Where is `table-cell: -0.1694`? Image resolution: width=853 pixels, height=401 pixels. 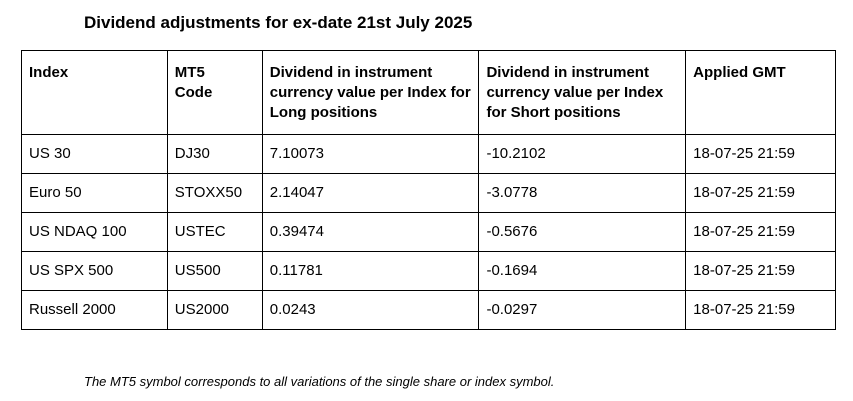 table-cell: -0.1694 is located at coordinates (582, 271).